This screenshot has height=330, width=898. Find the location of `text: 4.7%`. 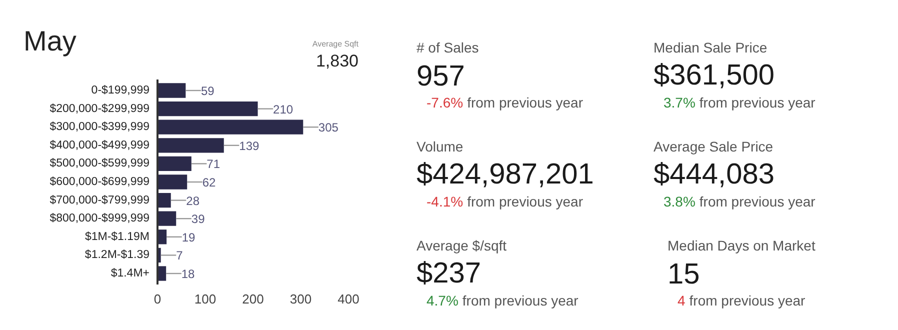

text: 4.7% is located at coordinates (442, 300).